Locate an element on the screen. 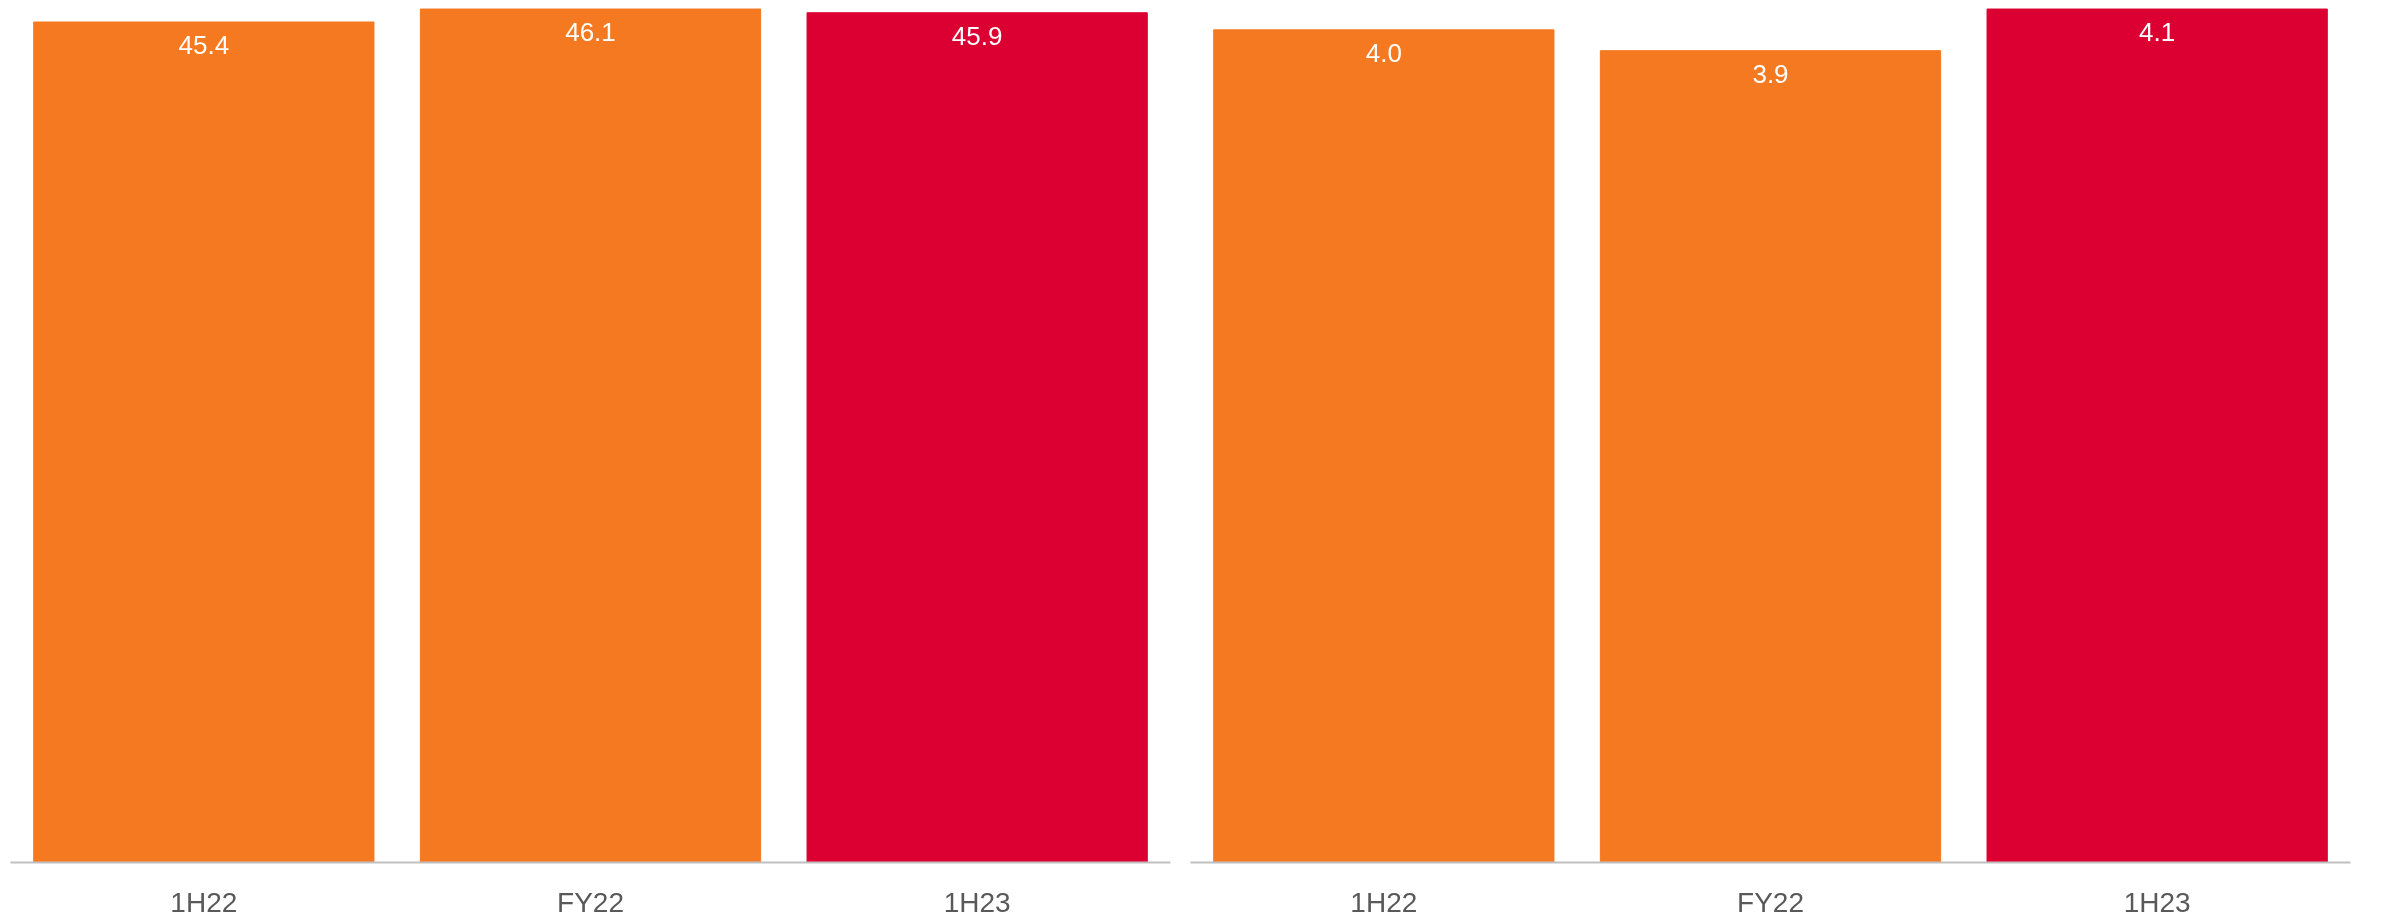 This screenshot has height=924, width=2392. data-label: 4.1 is located at coordinates (2157, 32).